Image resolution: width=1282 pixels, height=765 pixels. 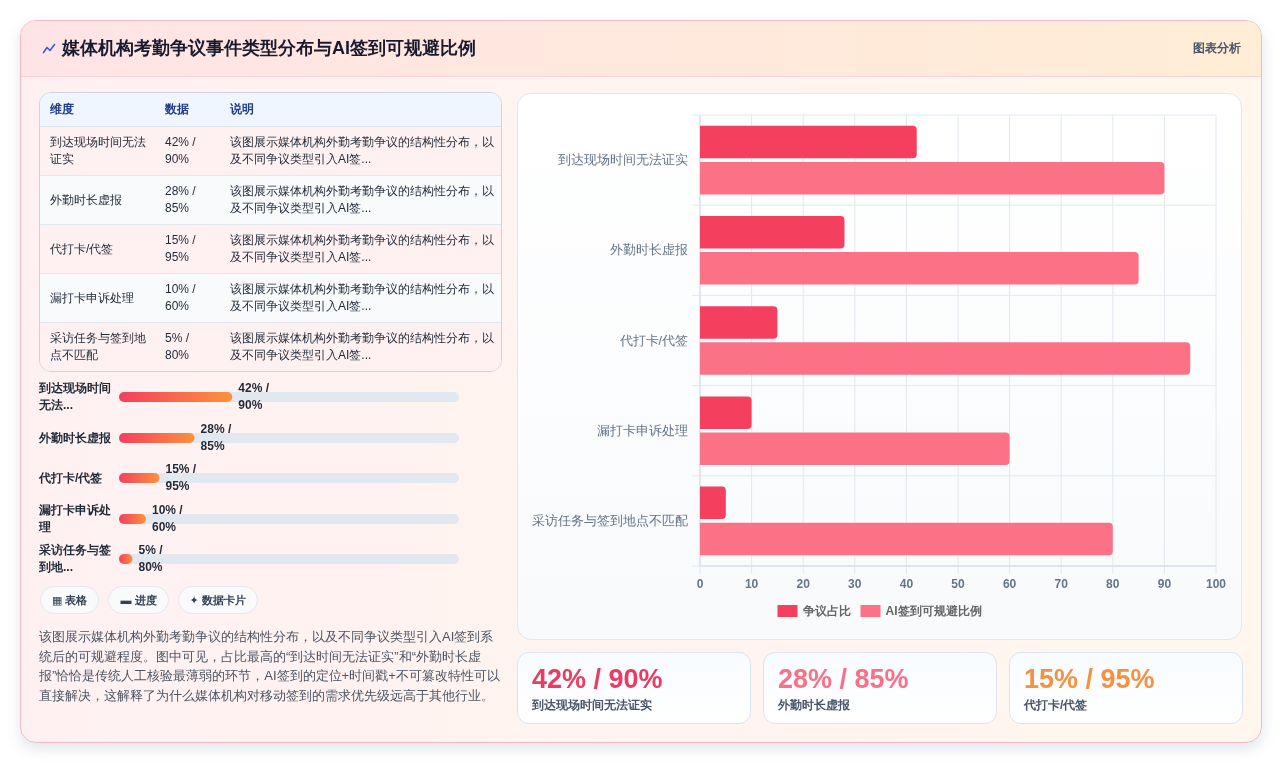 What do you see at coordinates (187, 110) in the screenshot?
I see `category-label: 数据` at bounding box center [187, 110].